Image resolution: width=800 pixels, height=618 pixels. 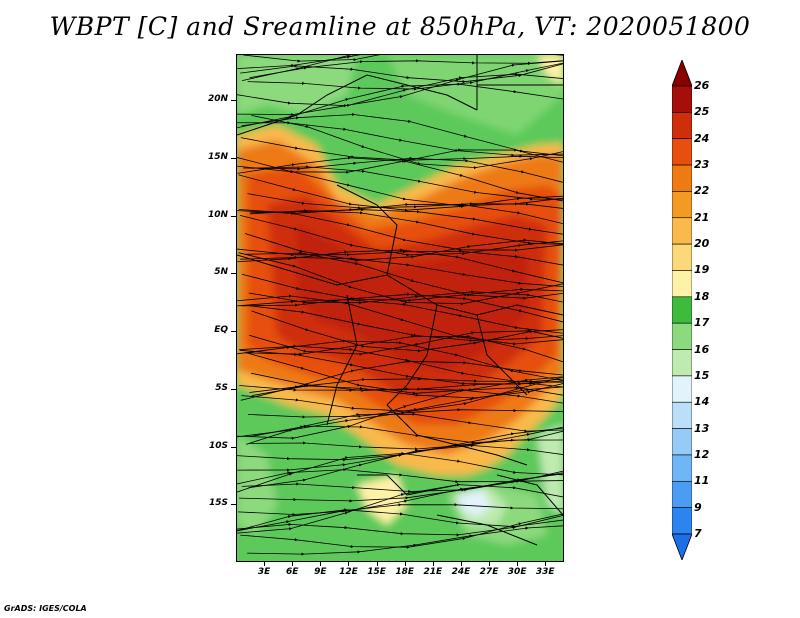 What do you see at coordinates (217, 99) in the screenshot?
I see `lat-label: 20N` at bounding box center [217, 99].